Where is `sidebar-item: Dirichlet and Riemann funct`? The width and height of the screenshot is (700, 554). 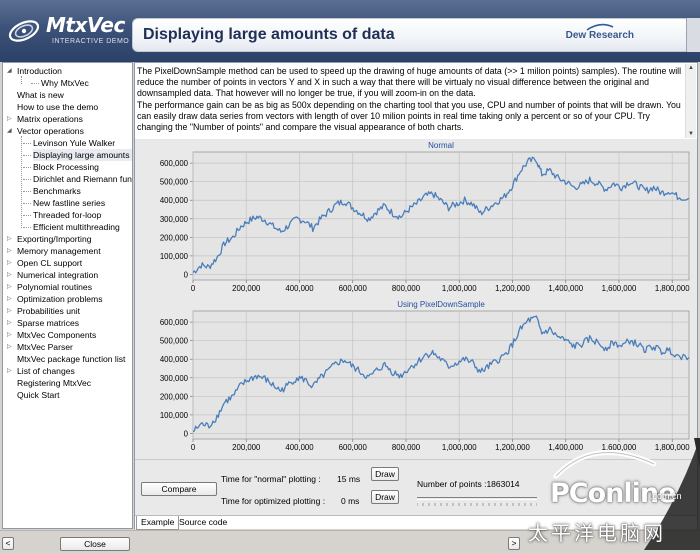
sidebar-item: Dirichlet and Riemann funct is located at coordinates (83, 179).